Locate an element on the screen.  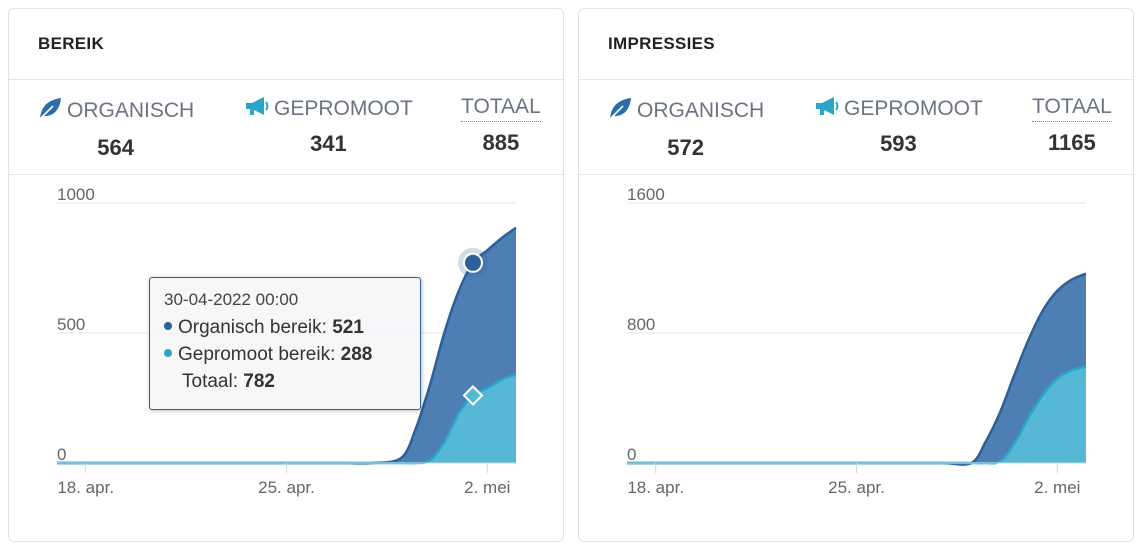
y-tick-label: 1000 is located at coordinates (76, 194).